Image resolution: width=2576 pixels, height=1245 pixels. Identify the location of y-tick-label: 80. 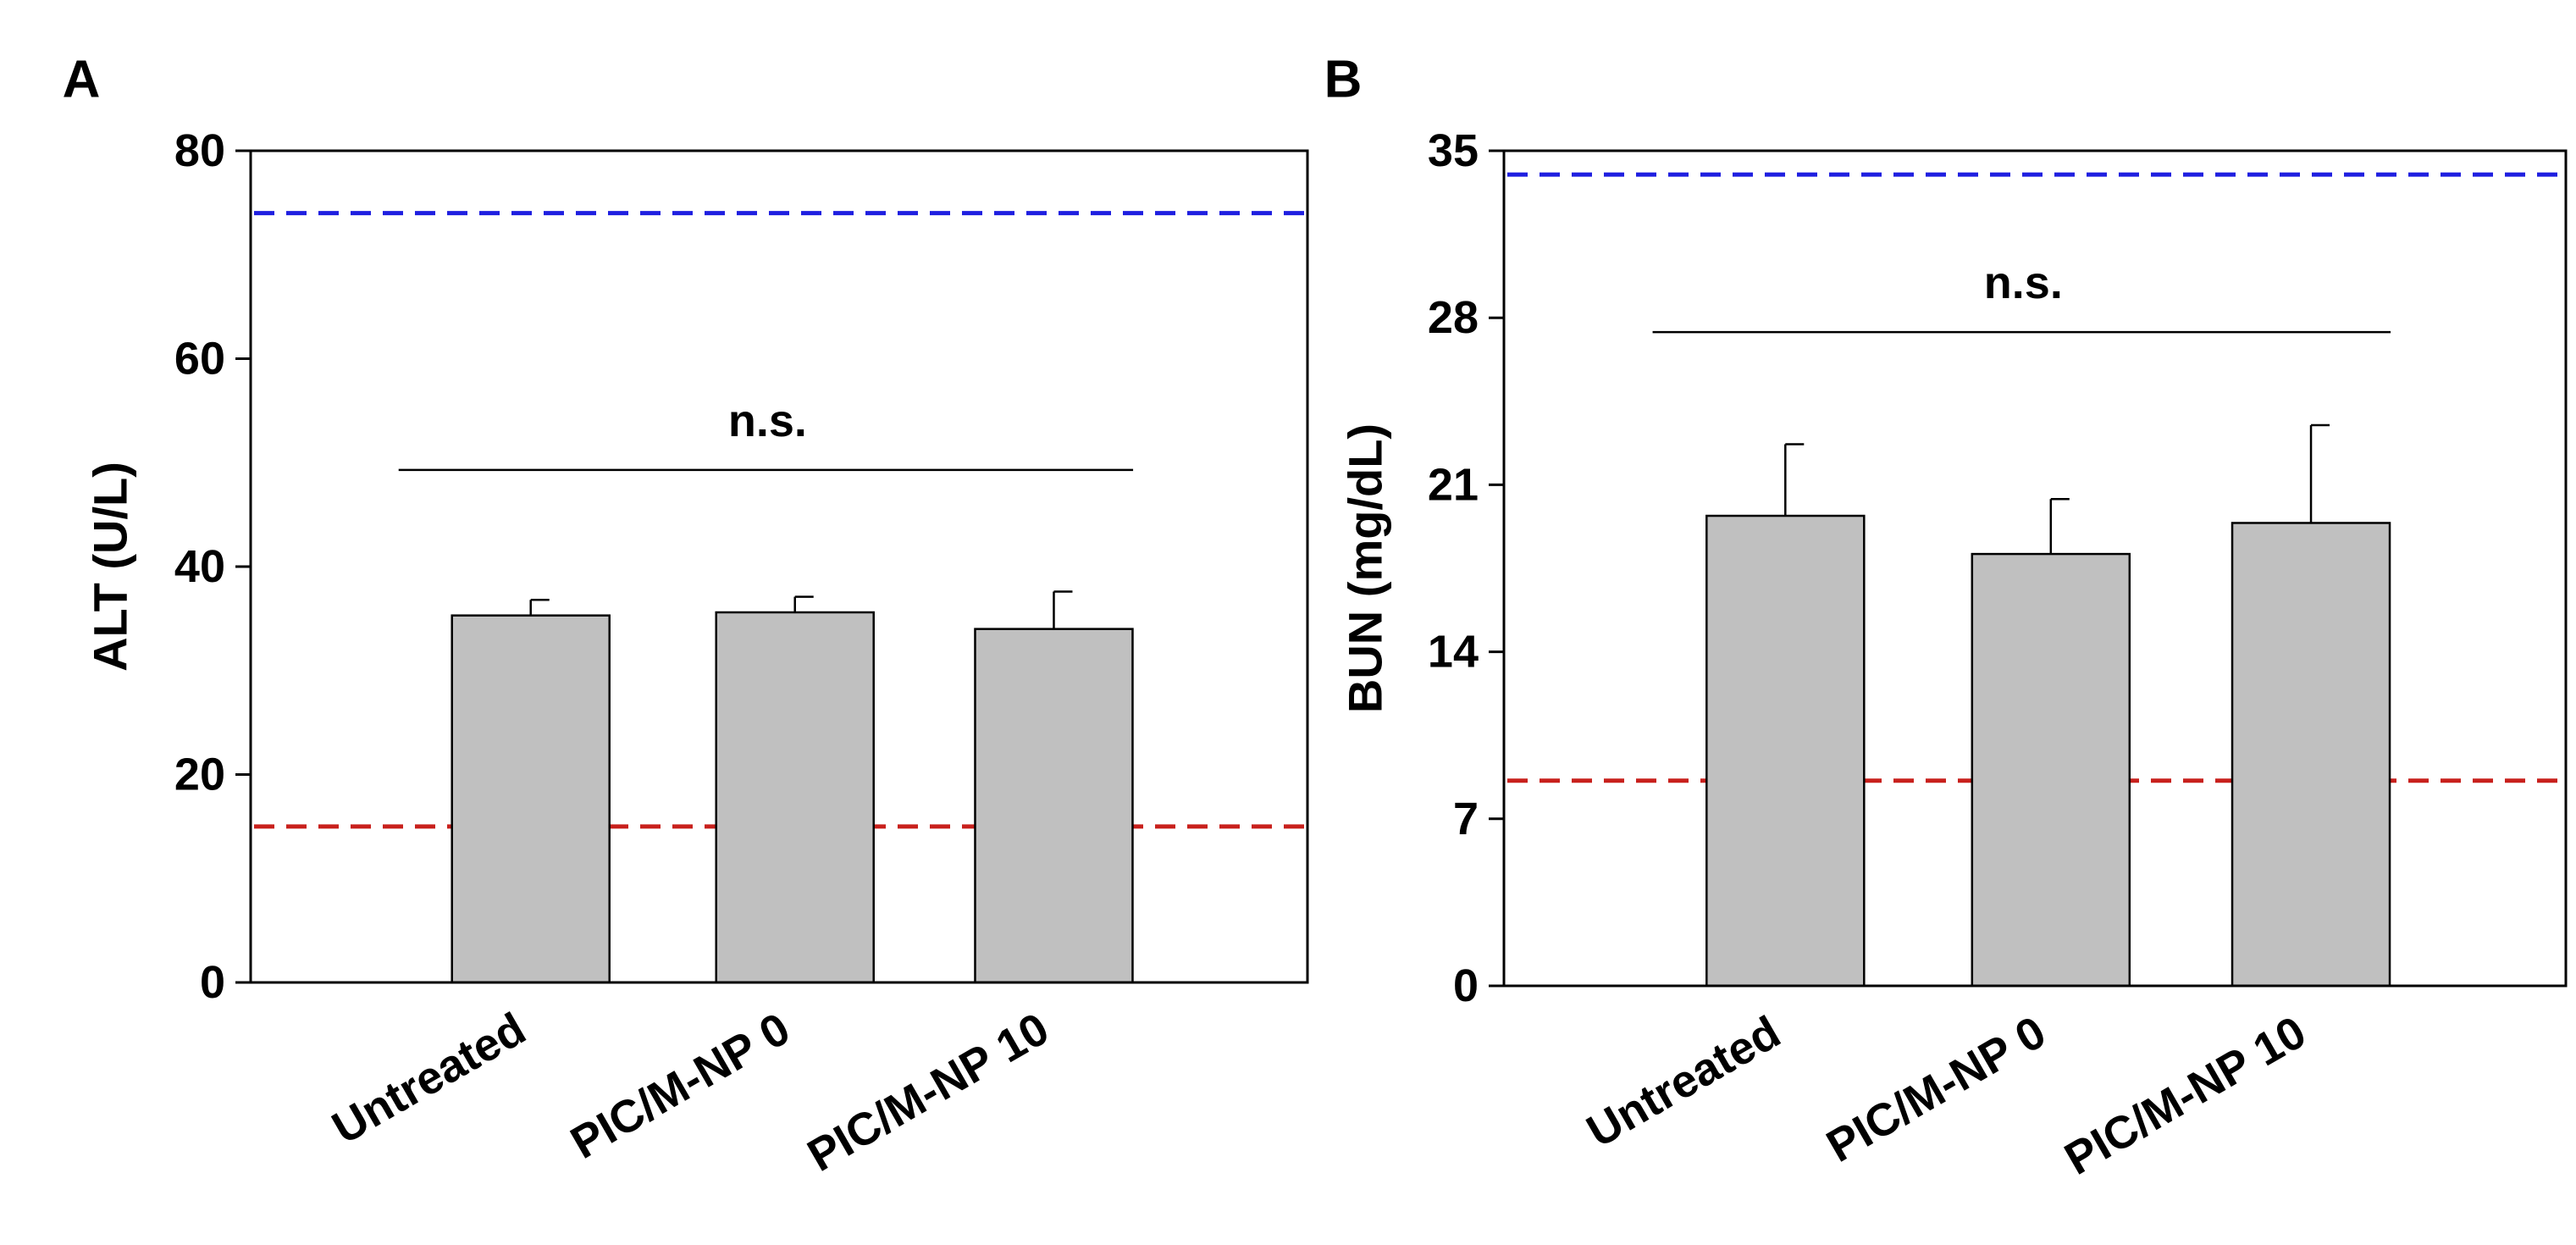
(199, 150).